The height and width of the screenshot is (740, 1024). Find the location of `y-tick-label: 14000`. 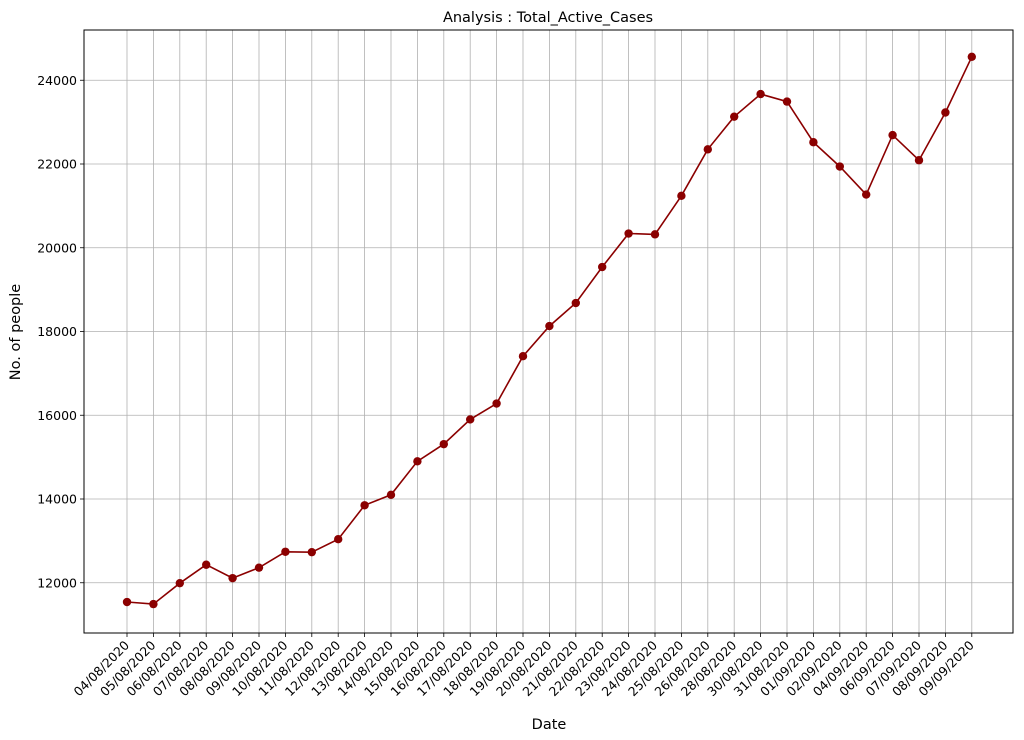

y-tick-label: 14000 is located at coordinates (57, 499).